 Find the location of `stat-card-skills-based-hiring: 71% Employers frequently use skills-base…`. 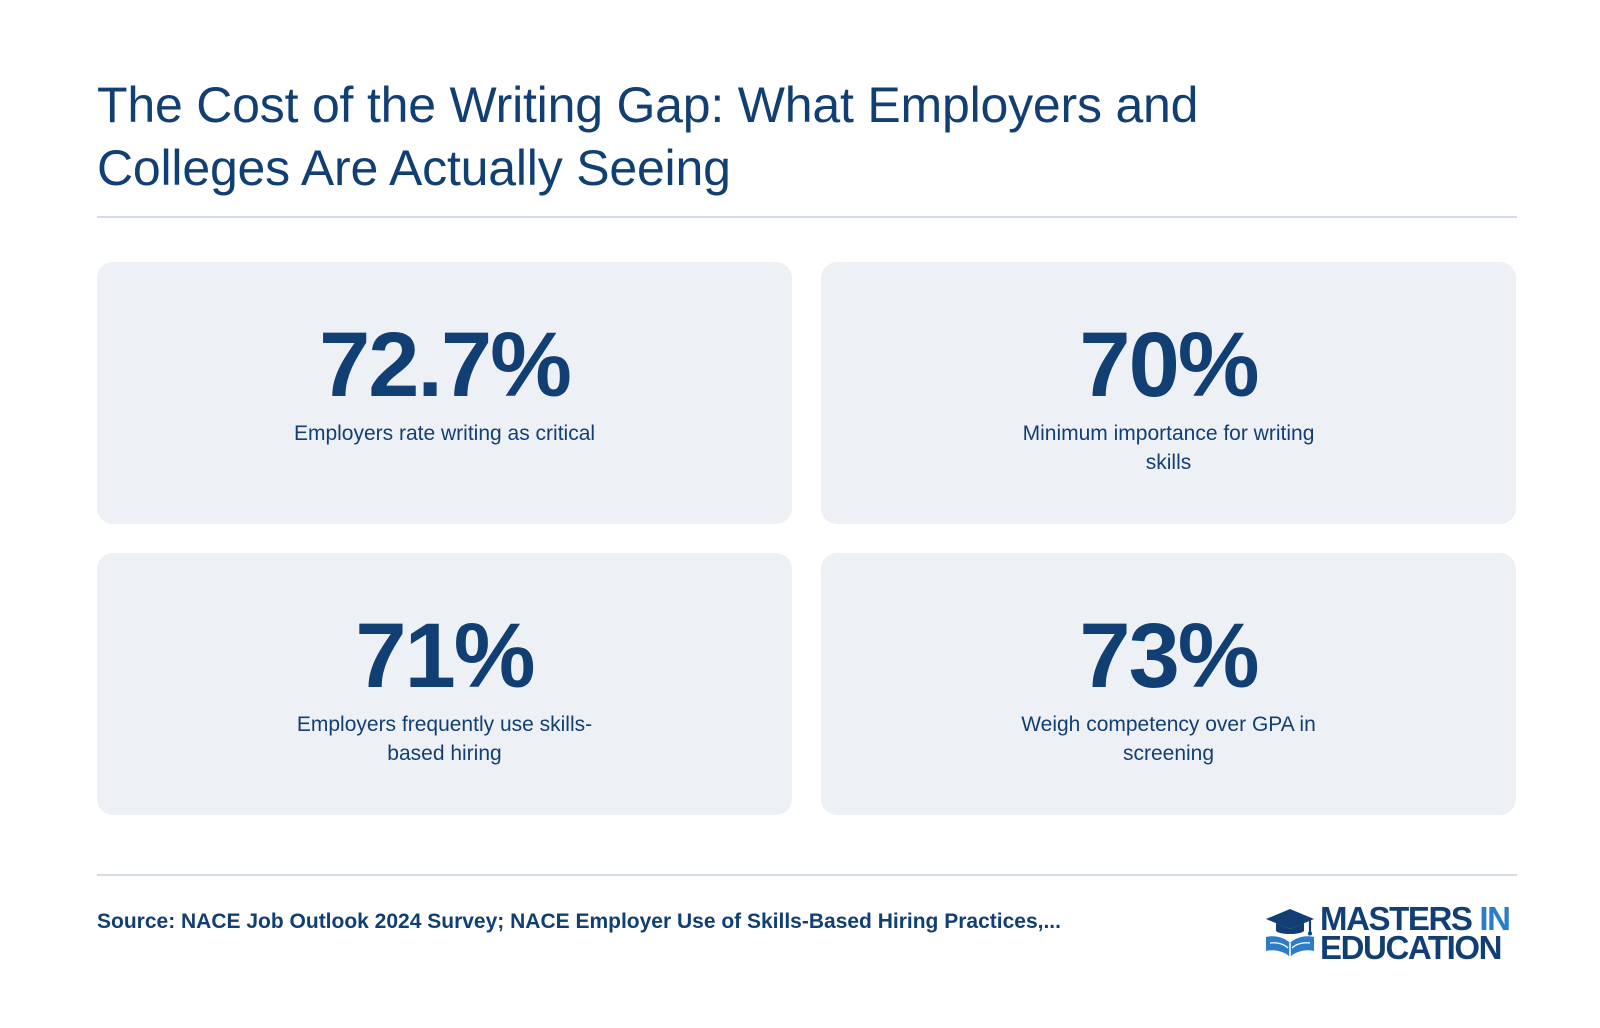

stat-card-skills-based-hiring: 71% Employers frequently use skills-base… is located at coordinates (444, 684).